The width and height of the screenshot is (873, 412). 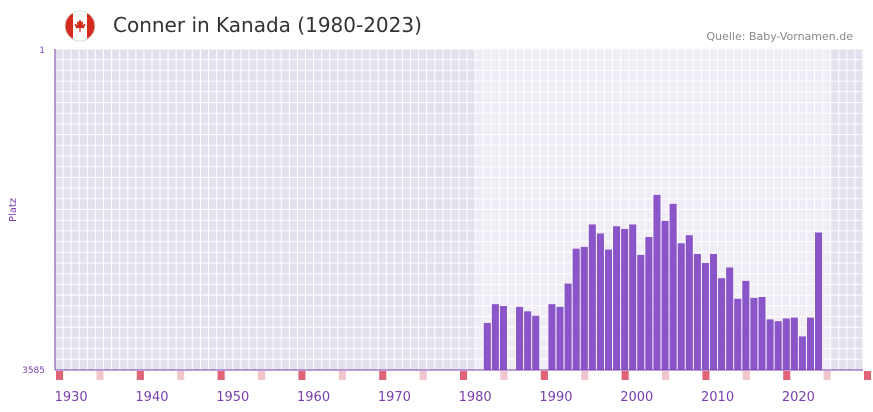 What do you see at coordinates (232, 397) in the screenshot?
I see `x-tick-label-1950: 1950` at bounding box center [232, 397].